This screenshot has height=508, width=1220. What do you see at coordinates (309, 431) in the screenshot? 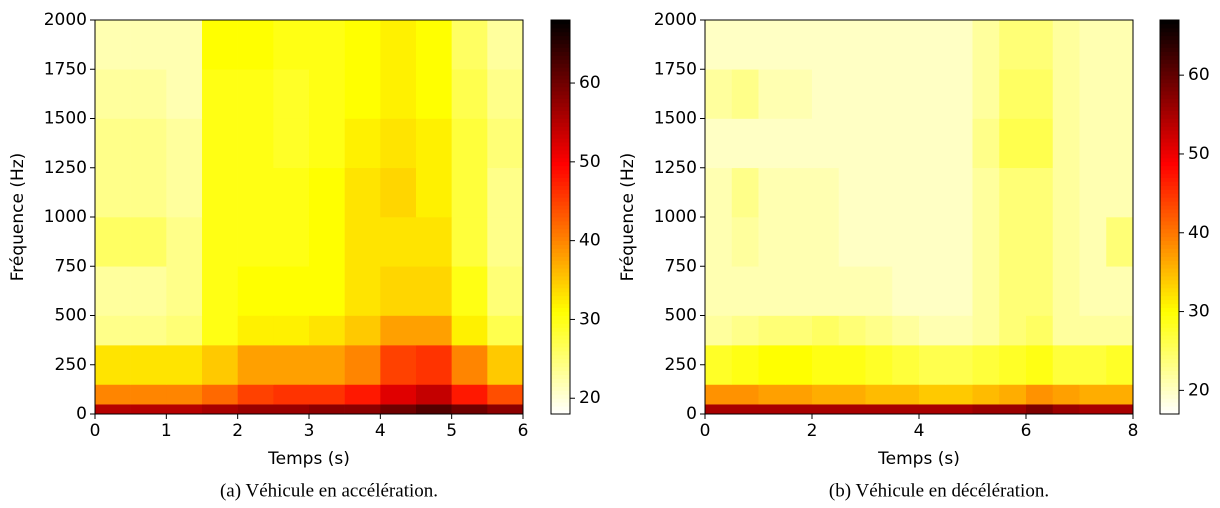
I see `x-tick-label: 3` at bounding box center [309, 431].